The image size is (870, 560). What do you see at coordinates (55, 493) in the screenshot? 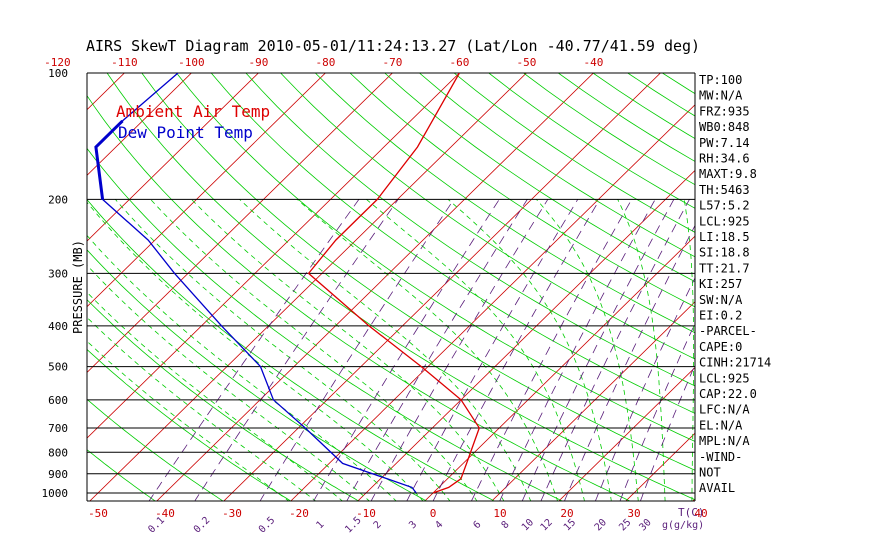
I see `pressure-tick-label: 1000` at bounding box center [55, 493].